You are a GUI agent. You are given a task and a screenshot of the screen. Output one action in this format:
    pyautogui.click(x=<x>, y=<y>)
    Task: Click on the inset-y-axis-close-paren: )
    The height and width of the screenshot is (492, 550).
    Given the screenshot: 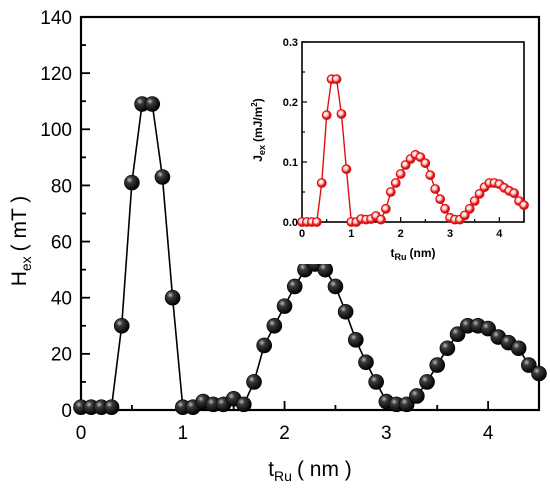 What is the action you would take?
    pyautogui.click(x=258, y=100)
    